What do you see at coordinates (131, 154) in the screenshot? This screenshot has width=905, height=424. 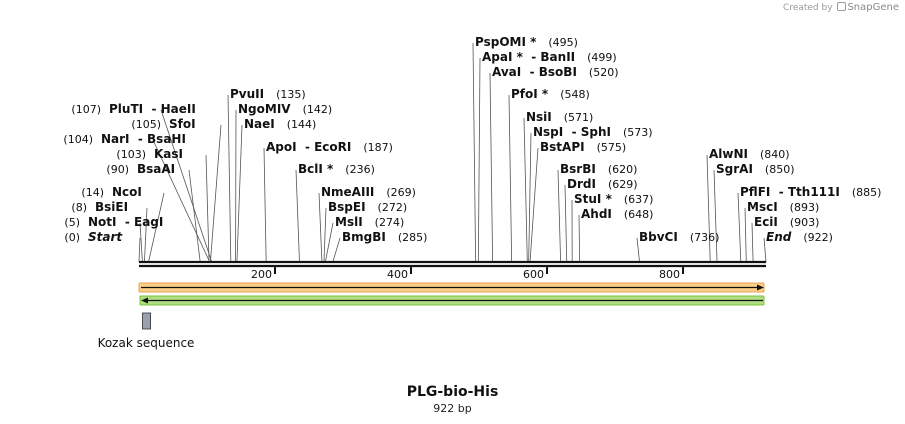 I see `site-kasi-position: (103)` at bounding box center [131, 154].